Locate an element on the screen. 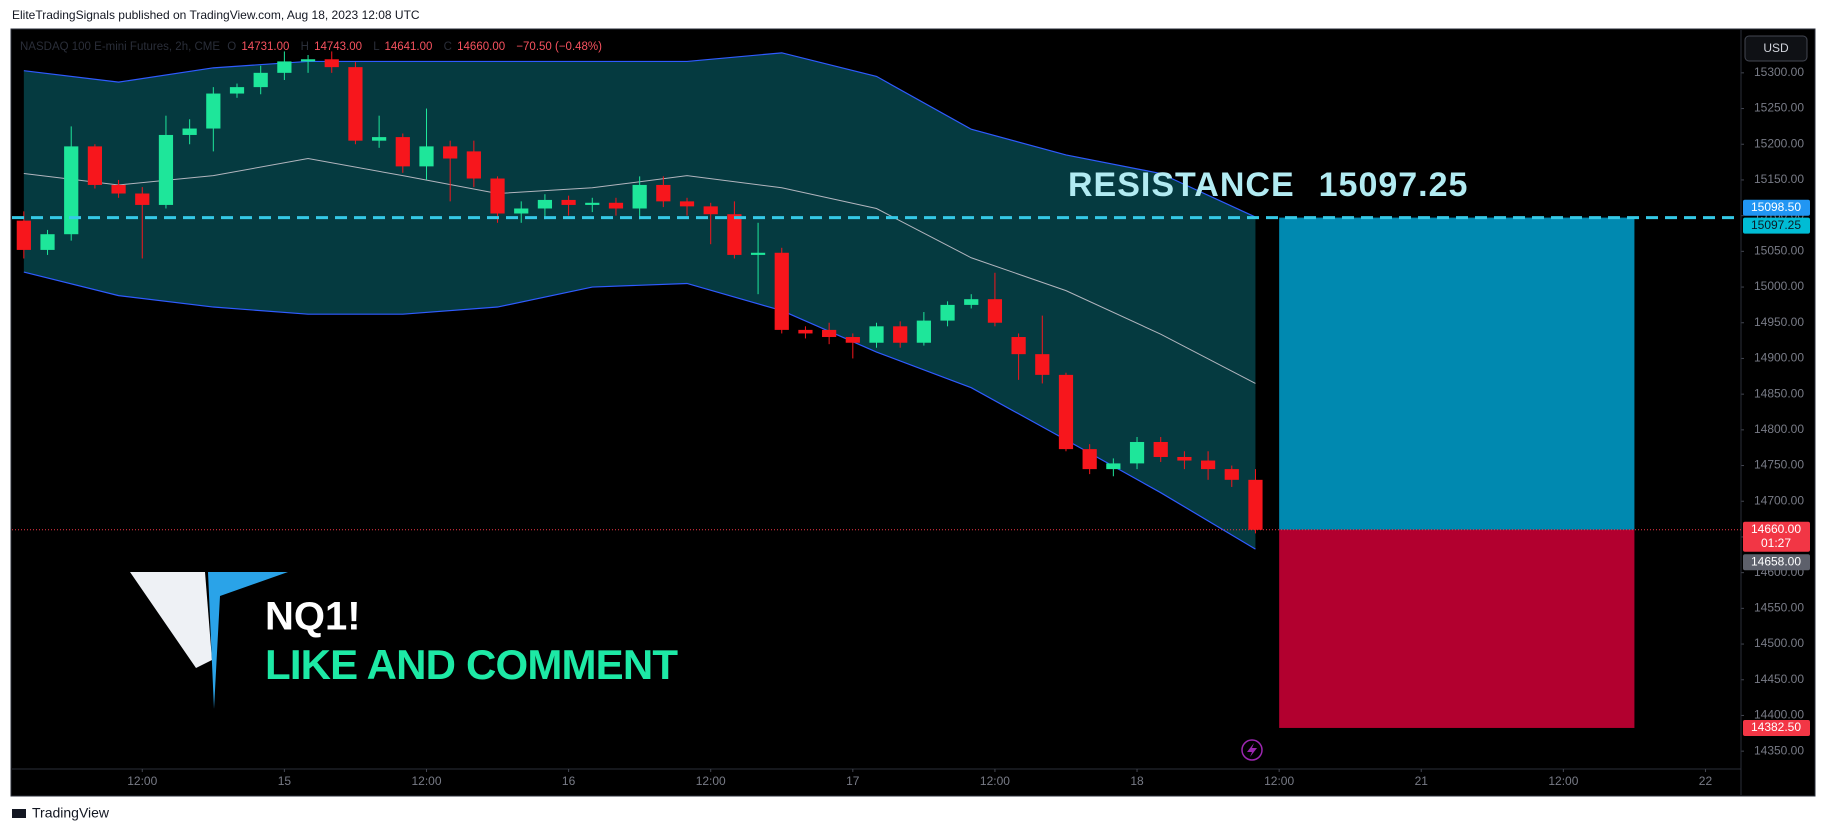 This screenshot has width=1824, height=835. price-label: 14660.00 is located at coordinates (1776, 529).